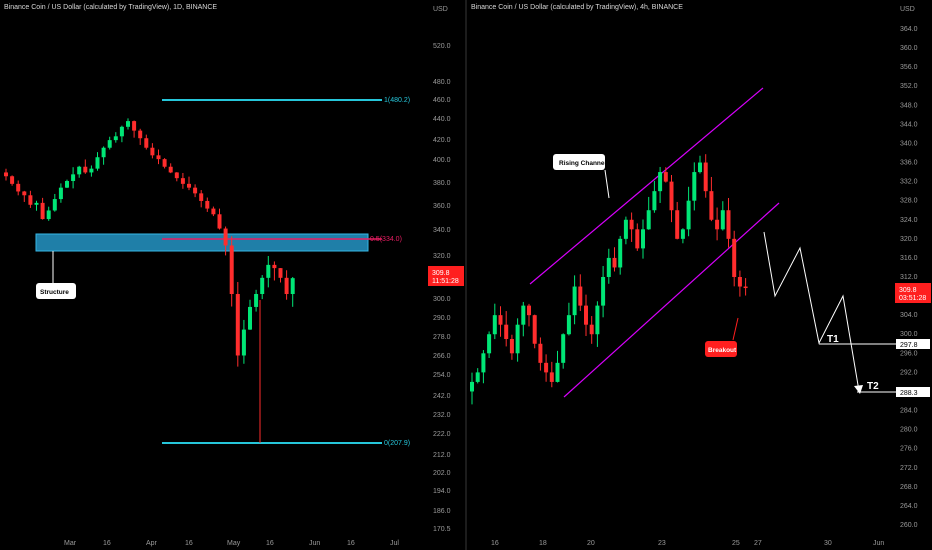  What do you see at coordinates (909, 201) in the screenshot?
I see `y-axis-tick-label: 328.0` at bounding box center [909, 201].